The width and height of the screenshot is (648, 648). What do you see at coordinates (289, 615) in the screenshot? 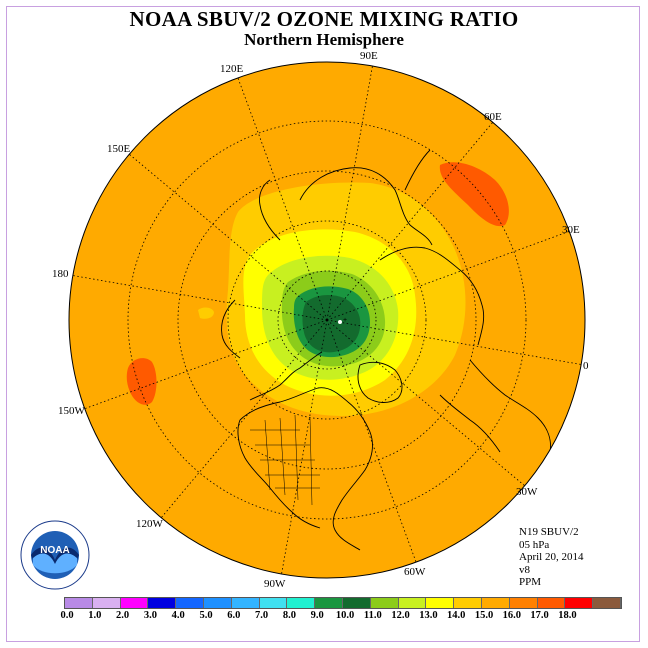
I see `colorbar-tick-label: 8.0` at bounding box center [289, 615].